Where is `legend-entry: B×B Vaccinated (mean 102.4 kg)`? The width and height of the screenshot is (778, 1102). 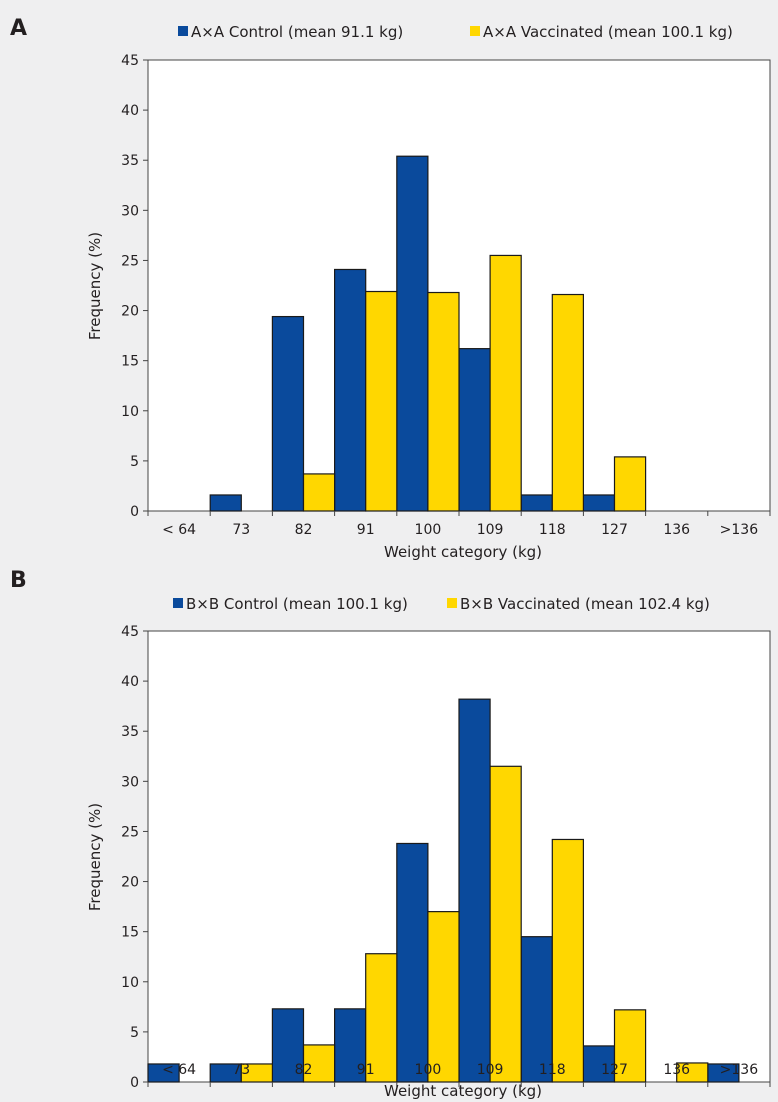 legend-entry: B×B Vaccinated (mean 102.4 kg) is located at coordinates (585, 604).